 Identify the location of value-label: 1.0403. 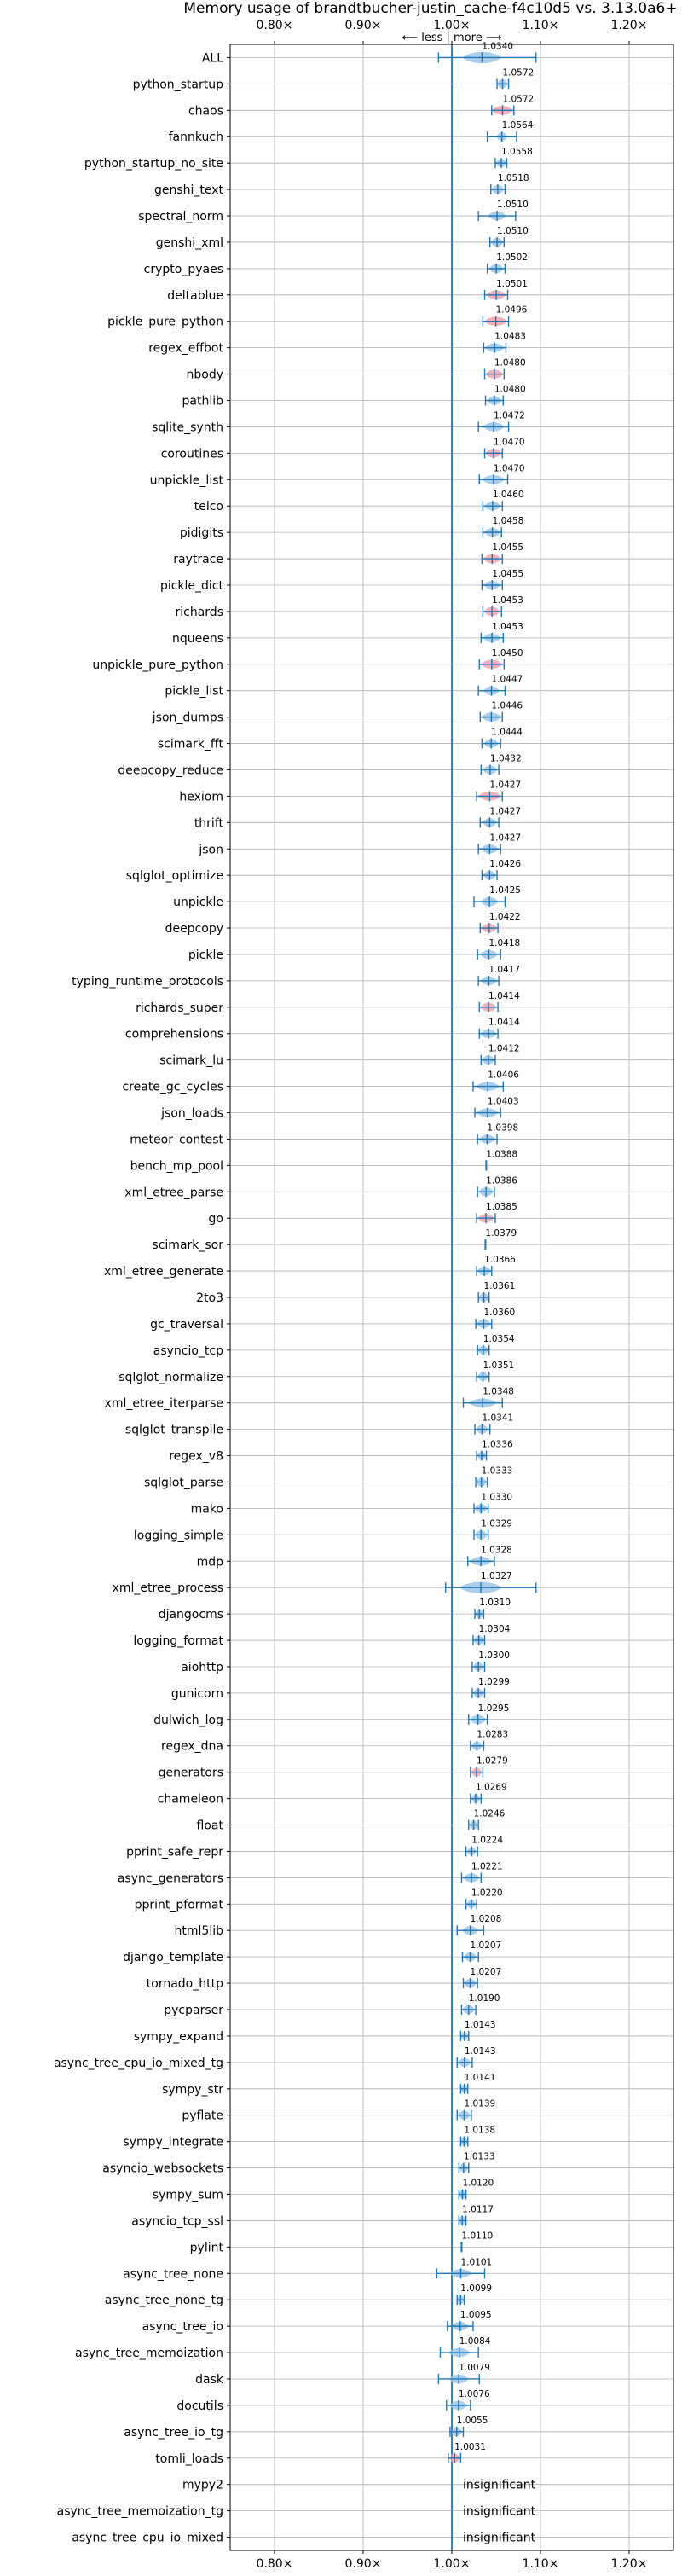
(503, 1102).